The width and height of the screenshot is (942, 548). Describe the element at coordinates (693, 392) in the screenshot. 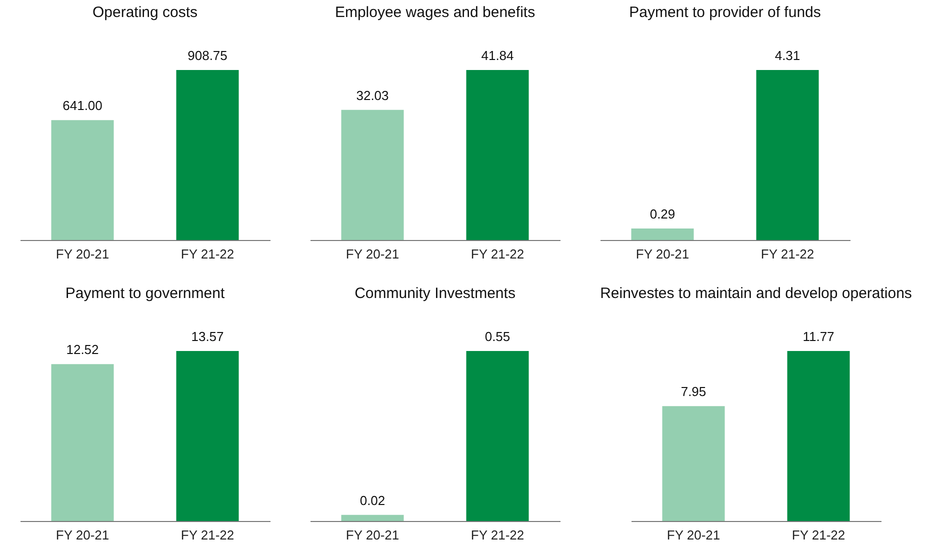

I see `data-label: 7.95` at that location.